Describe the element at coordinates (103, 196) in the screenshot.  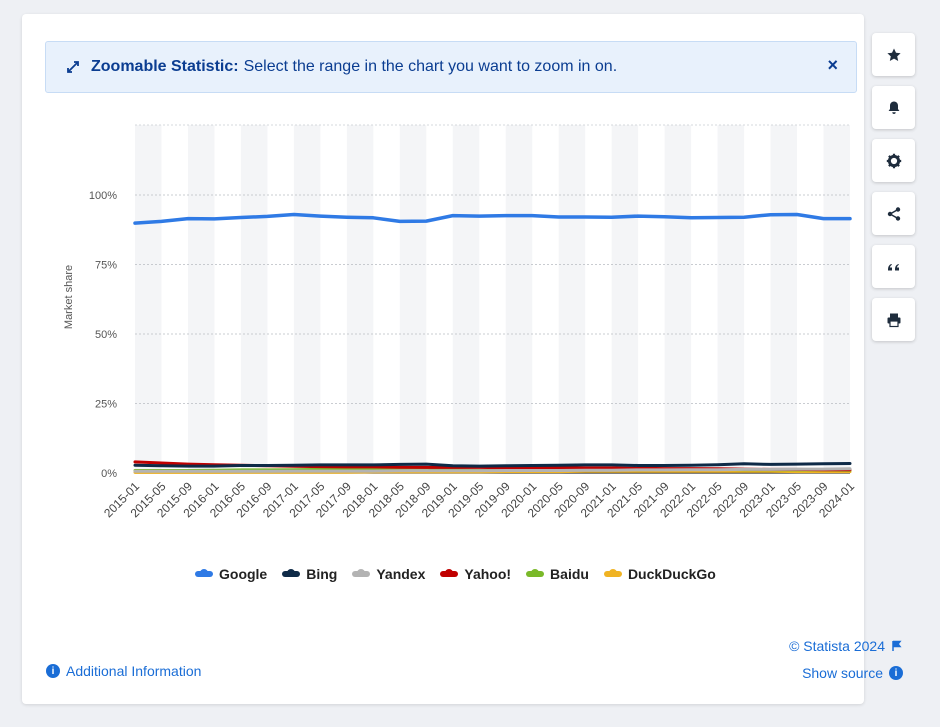
I see `y-tick-label: 100%` at that location.